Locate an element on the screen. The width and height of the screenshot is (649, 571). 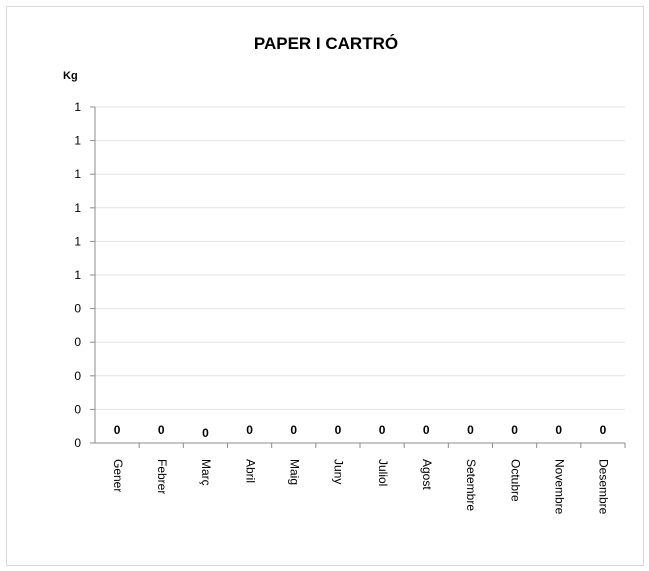
x-tick-label: Març is located at coordinates (206, 472).